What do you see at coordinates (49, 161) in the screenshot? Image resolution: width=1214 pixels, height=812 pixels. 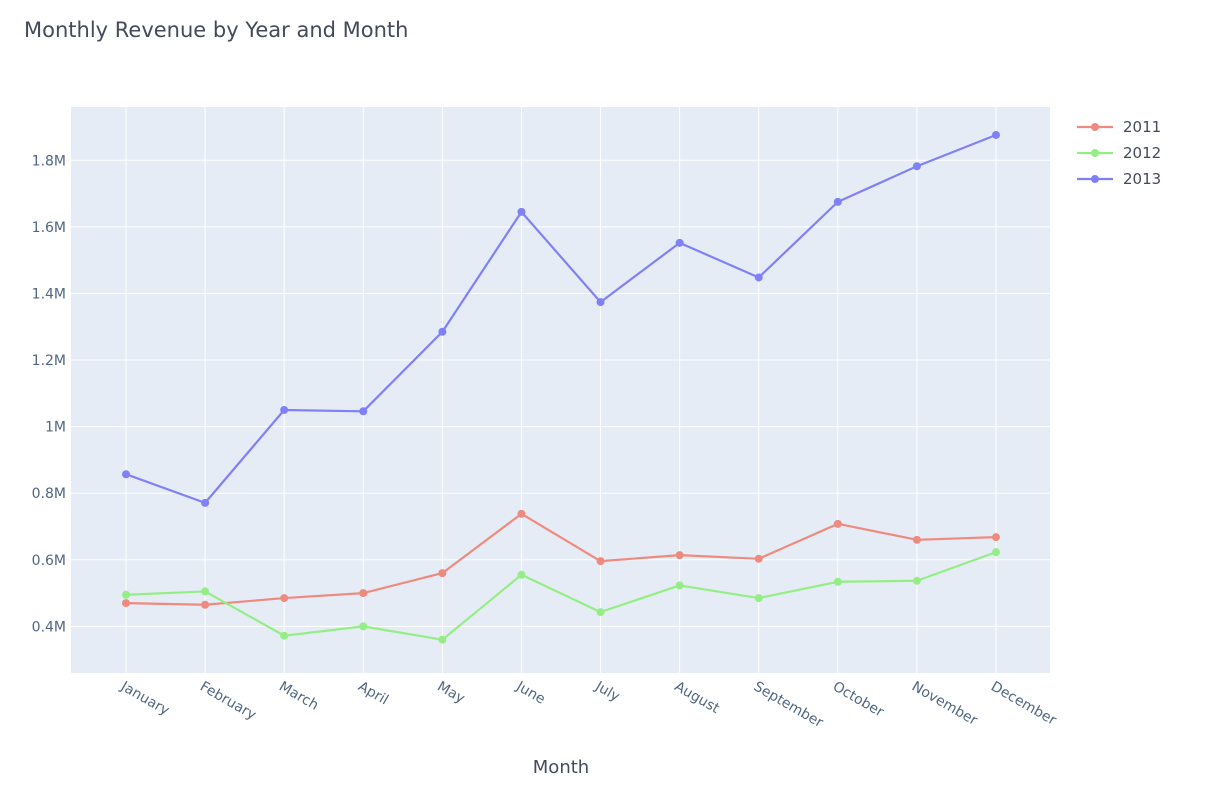 I see `y-tick-label: 1.8M` at bounding box center [49, 161].